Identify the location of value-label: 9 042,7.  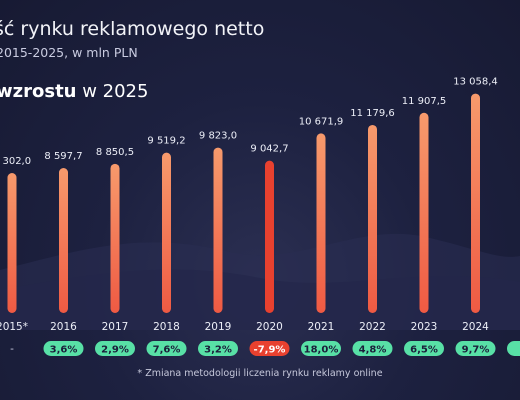
(269, 149).